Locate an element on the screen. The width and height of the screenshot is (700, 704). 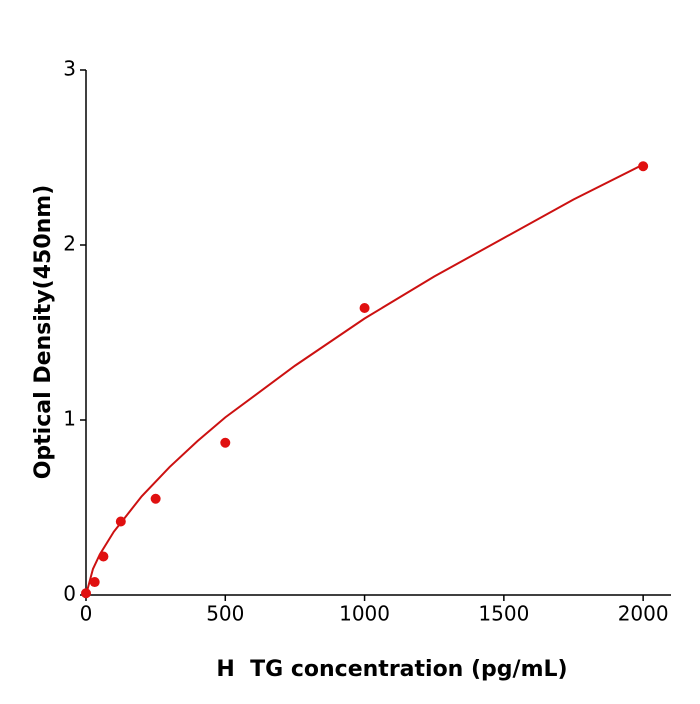
x-tick-label: 1000 is located at coordinates (364, 614).